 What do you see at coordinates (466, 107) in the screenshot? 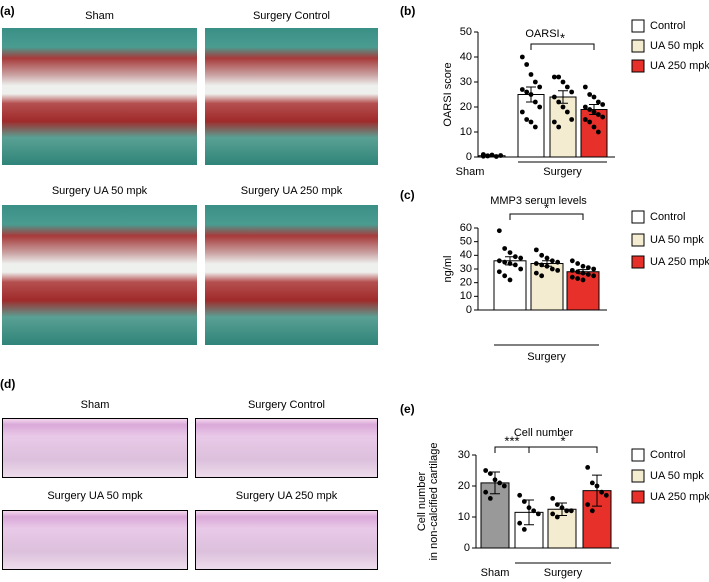
I see `y-tick-label: 20` at bounding box center [466, 107].